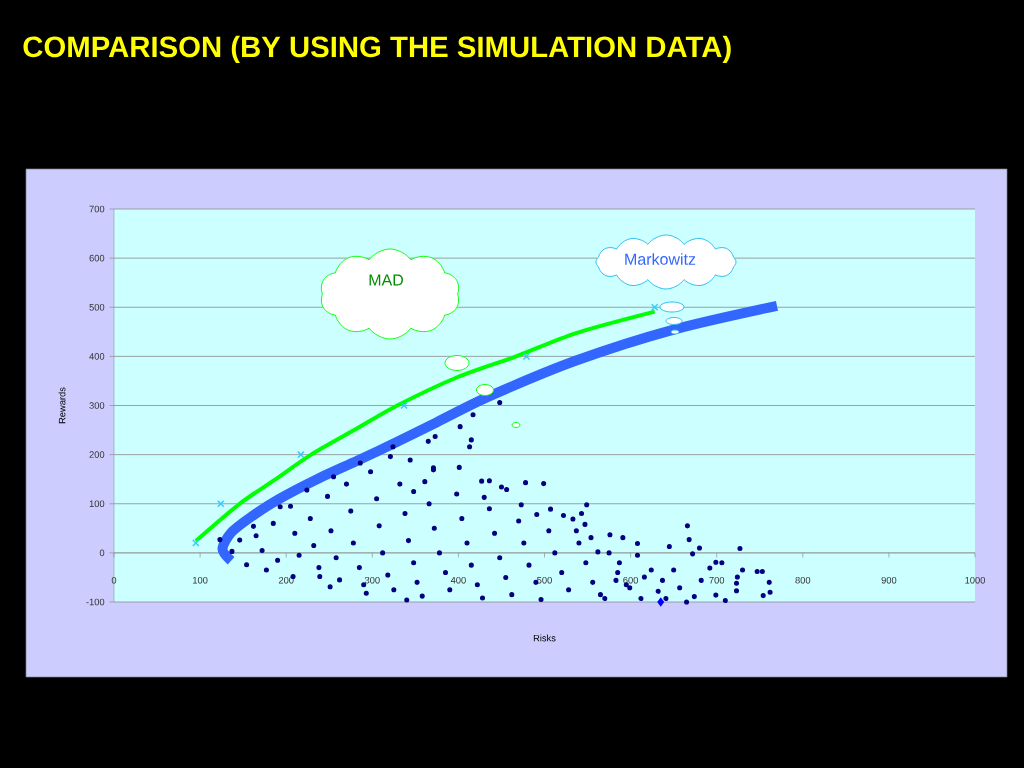 This screenshot has height=768, width=1024. Describe the element at coordinates (114, 580) in the screenshot. I see `x-tick-label: 0` at that location.